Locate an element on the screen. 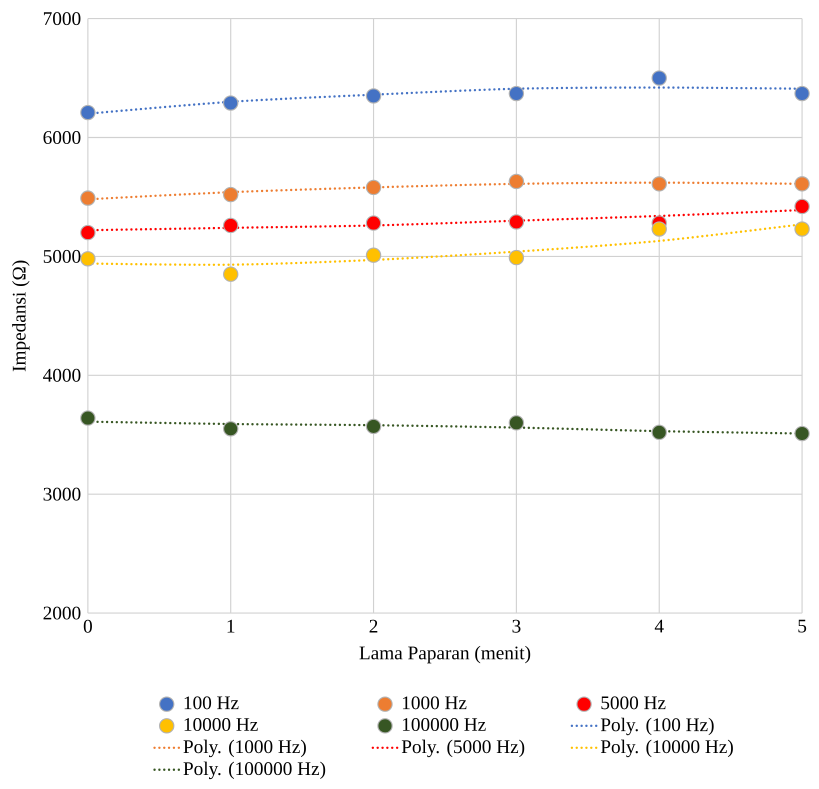 This screenshot has width=819, height=789. legend-label: 100 Hz is located at coordinates (211, 703).